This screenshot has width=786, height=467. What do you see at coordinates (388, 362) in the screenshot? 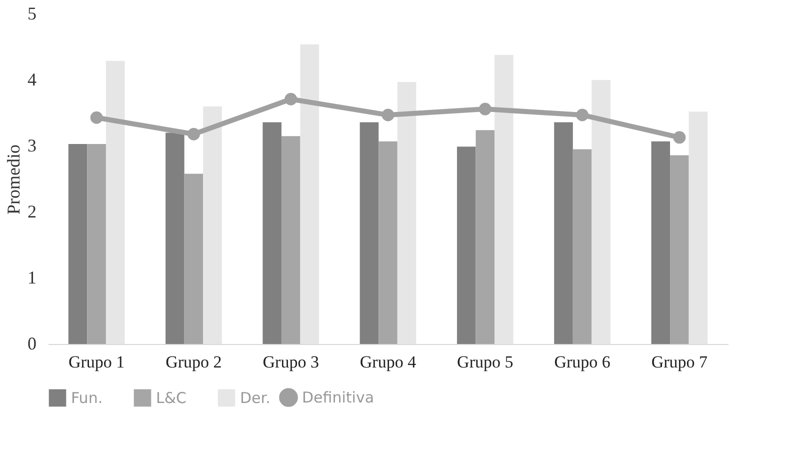
I see `x-tick-label: Grupo 4` at bounding box center [388, 362].